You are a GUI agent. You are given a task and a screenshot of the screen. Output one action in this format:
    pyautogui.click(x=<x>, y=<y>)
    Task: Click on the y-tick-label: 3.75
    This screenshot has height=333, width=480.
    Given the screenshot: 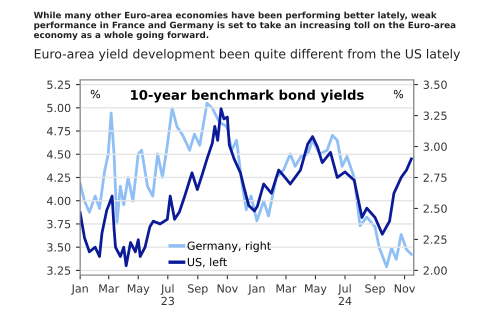 What is the action you would take?
    pyautogui.click(x=58, y=224)
    